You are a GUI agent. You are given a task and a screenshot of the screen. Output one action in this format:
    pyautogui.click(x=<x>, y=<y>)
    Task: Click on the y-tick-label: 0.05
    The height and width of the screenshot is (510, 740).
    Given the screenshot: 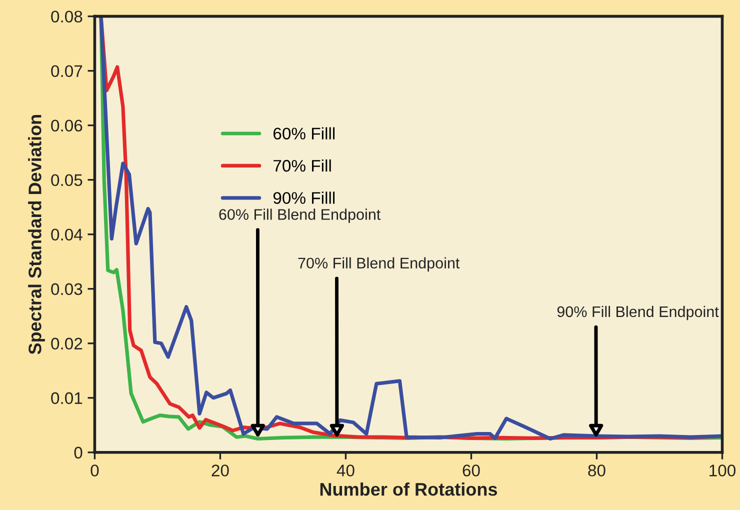 What is the action you would take?
    pyautogui.click(x=66, y=180)
    